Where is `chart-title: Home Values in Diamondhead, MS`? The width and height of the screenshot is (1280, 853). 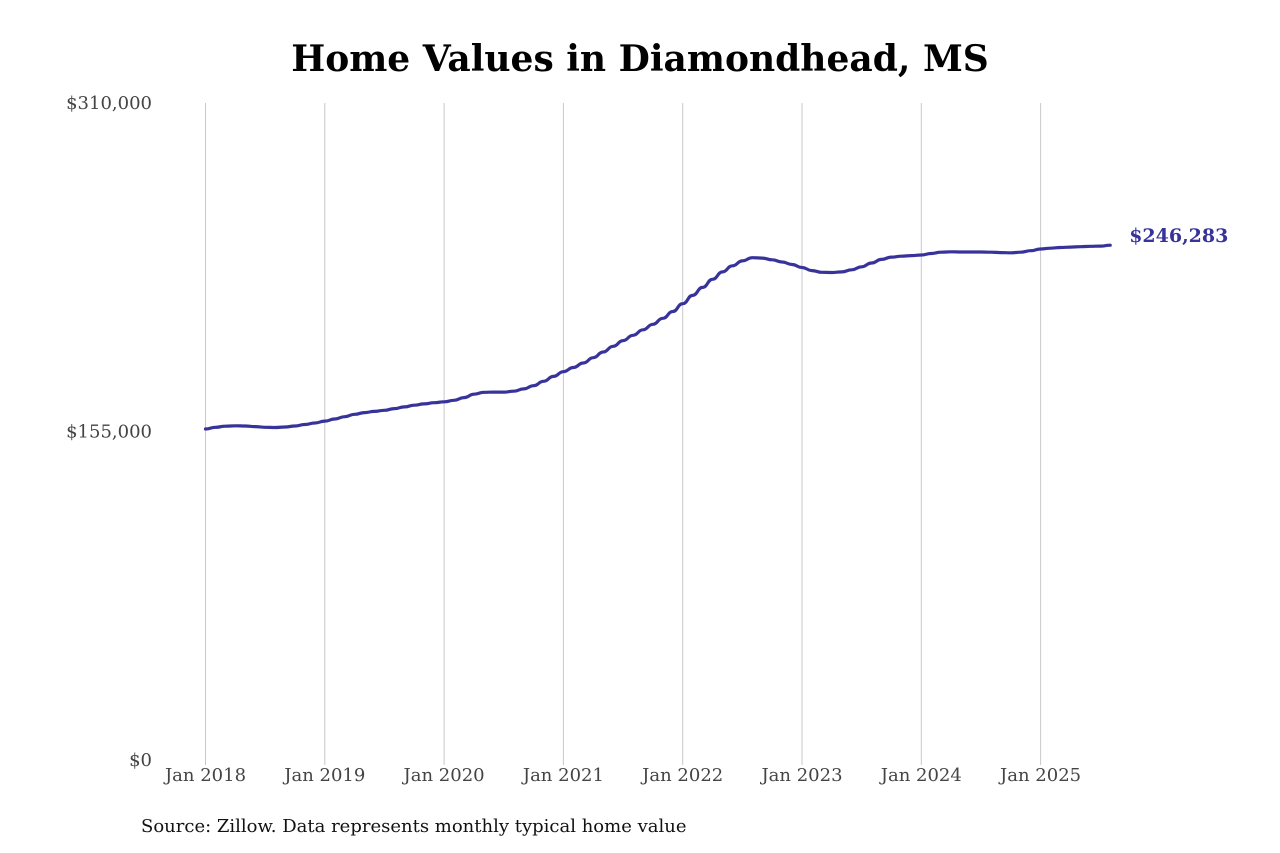
chart-title: Home Values in Diamondhead, MS is located at coordinates (640, 59).